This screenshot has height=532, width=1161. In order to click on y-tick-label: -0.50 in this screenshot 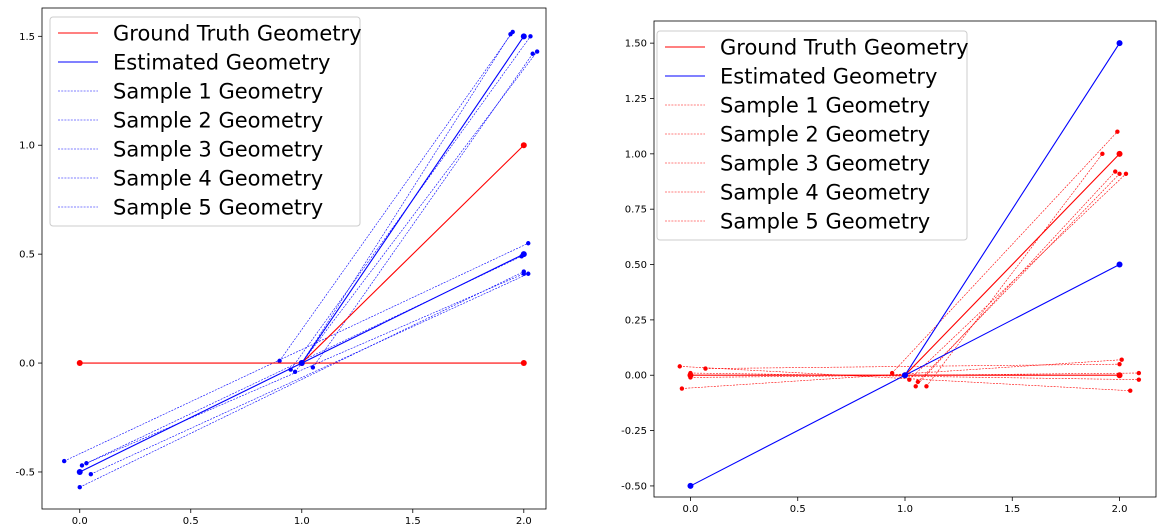, I will do `click(634, 486)`.